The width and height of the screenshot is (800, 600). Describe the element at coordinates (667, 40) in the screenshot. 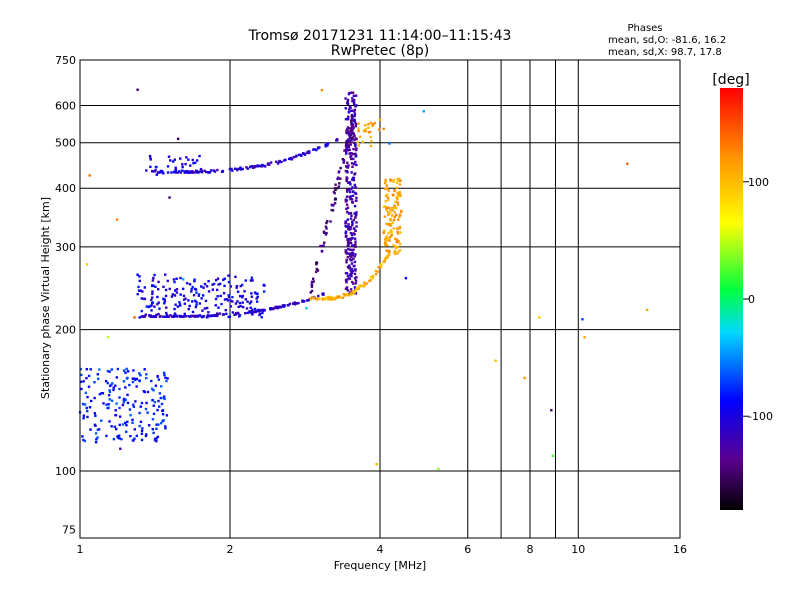

I see `stats-line-o: mean, sd,O: -81.6, 16.2` at that location.